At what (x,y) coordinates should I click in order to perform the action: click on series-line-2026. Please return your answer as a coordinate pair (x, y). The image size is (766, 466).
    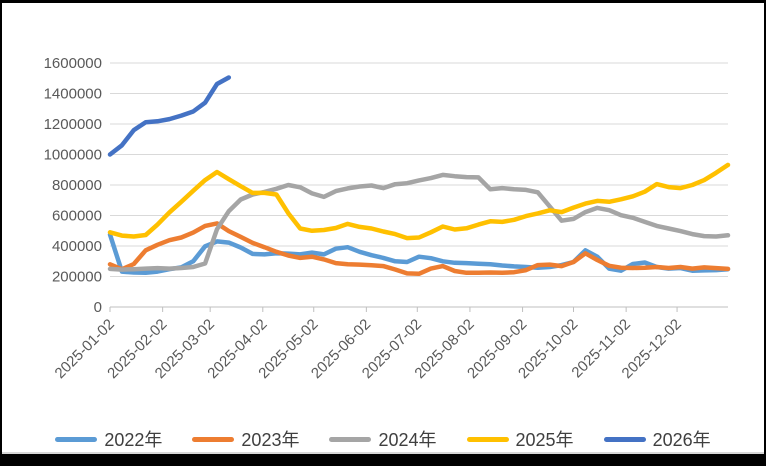
    Looking at the image, I should click on (169, 116).